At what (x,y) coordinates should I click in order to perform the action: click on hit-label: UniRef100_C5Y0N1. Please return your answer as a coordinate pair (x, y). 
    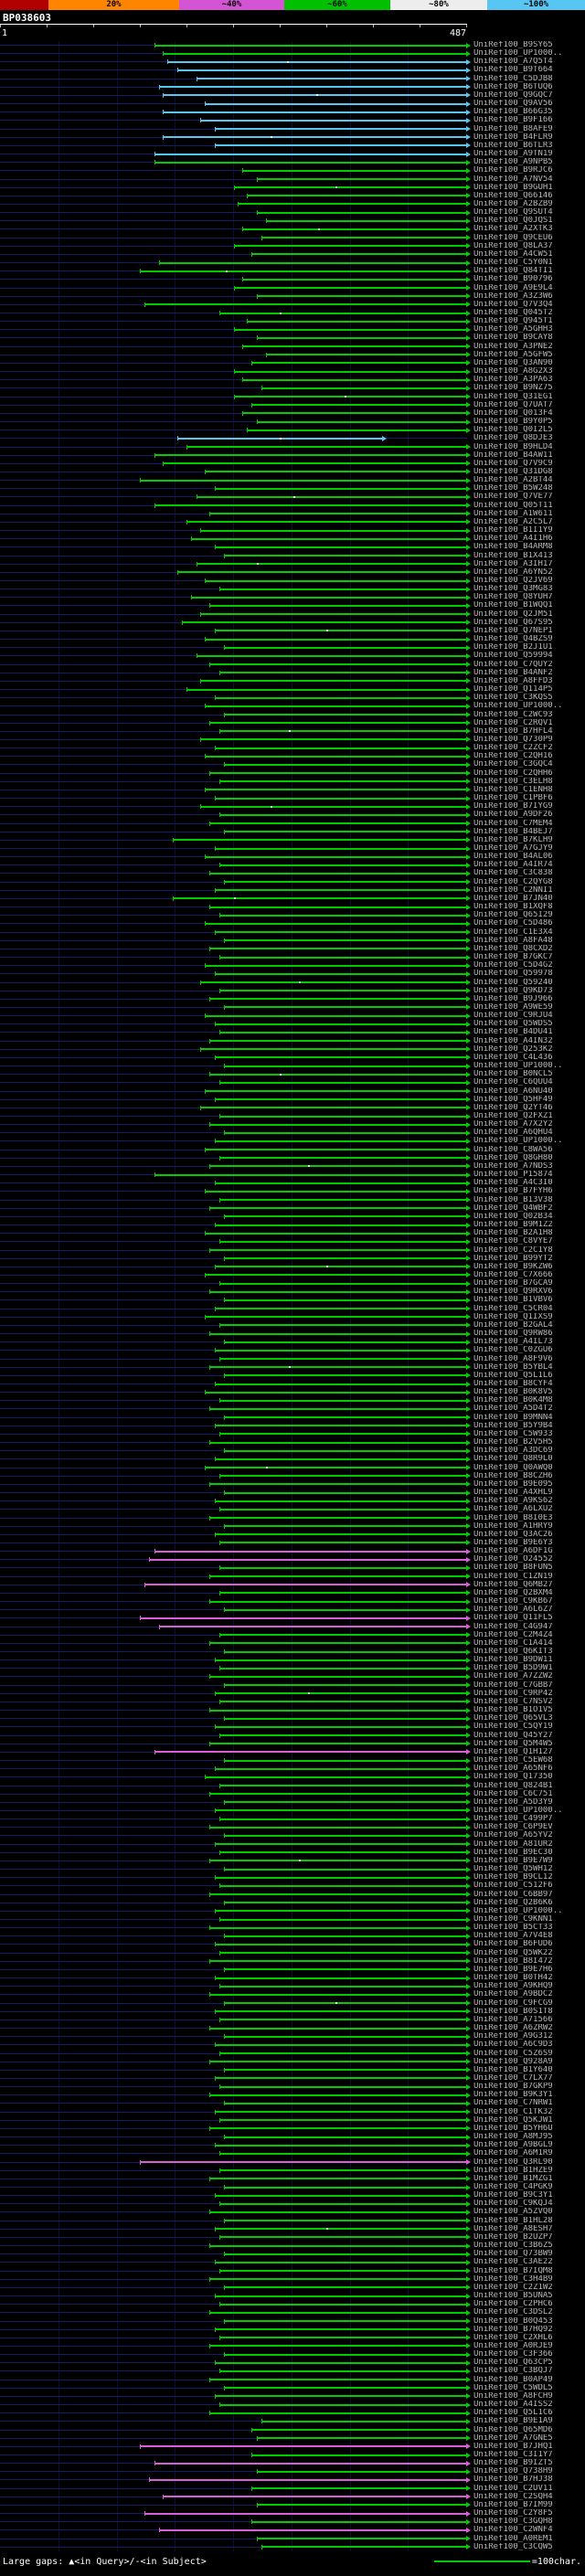
    Looking at the image, I should click on (513, 263).